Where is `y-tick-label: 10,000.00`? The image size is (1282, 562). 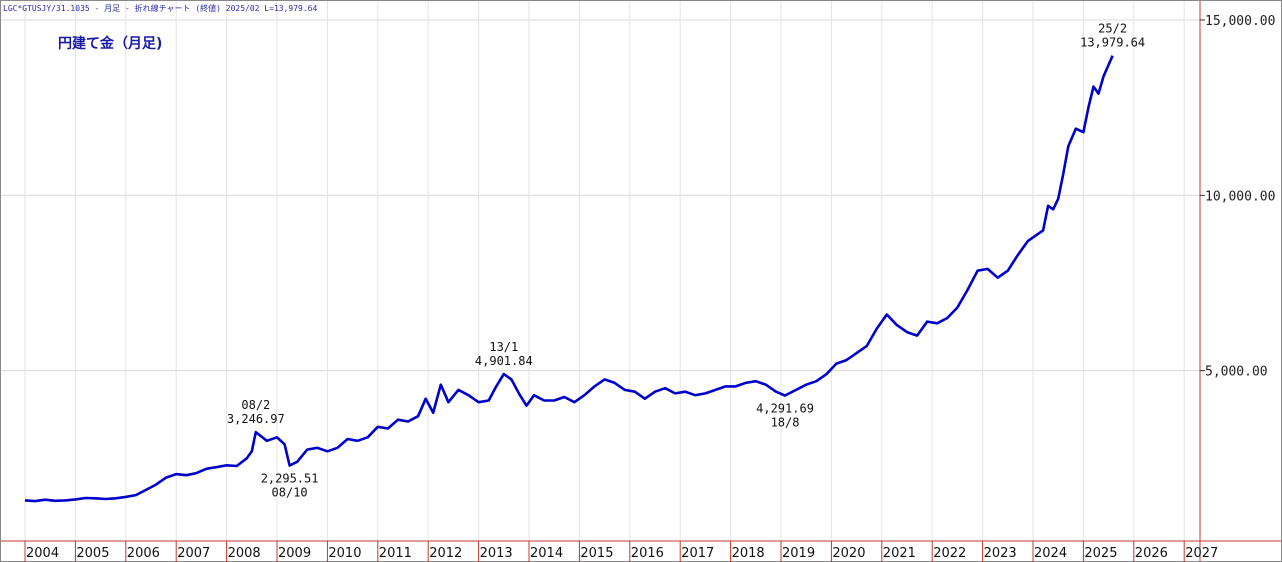 y-tick-label: 10,000.00 is located at coordinates (1240, 196).